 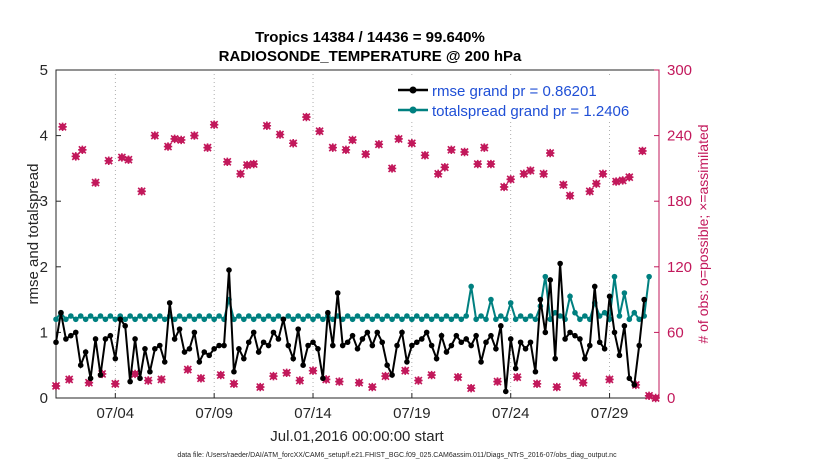 What do you see at coordinates (703, 233) in the screenshot?
I see `y-axis-label-right: # of obs: o=possible; ×=assimilated` at bounding box center [703, 233].